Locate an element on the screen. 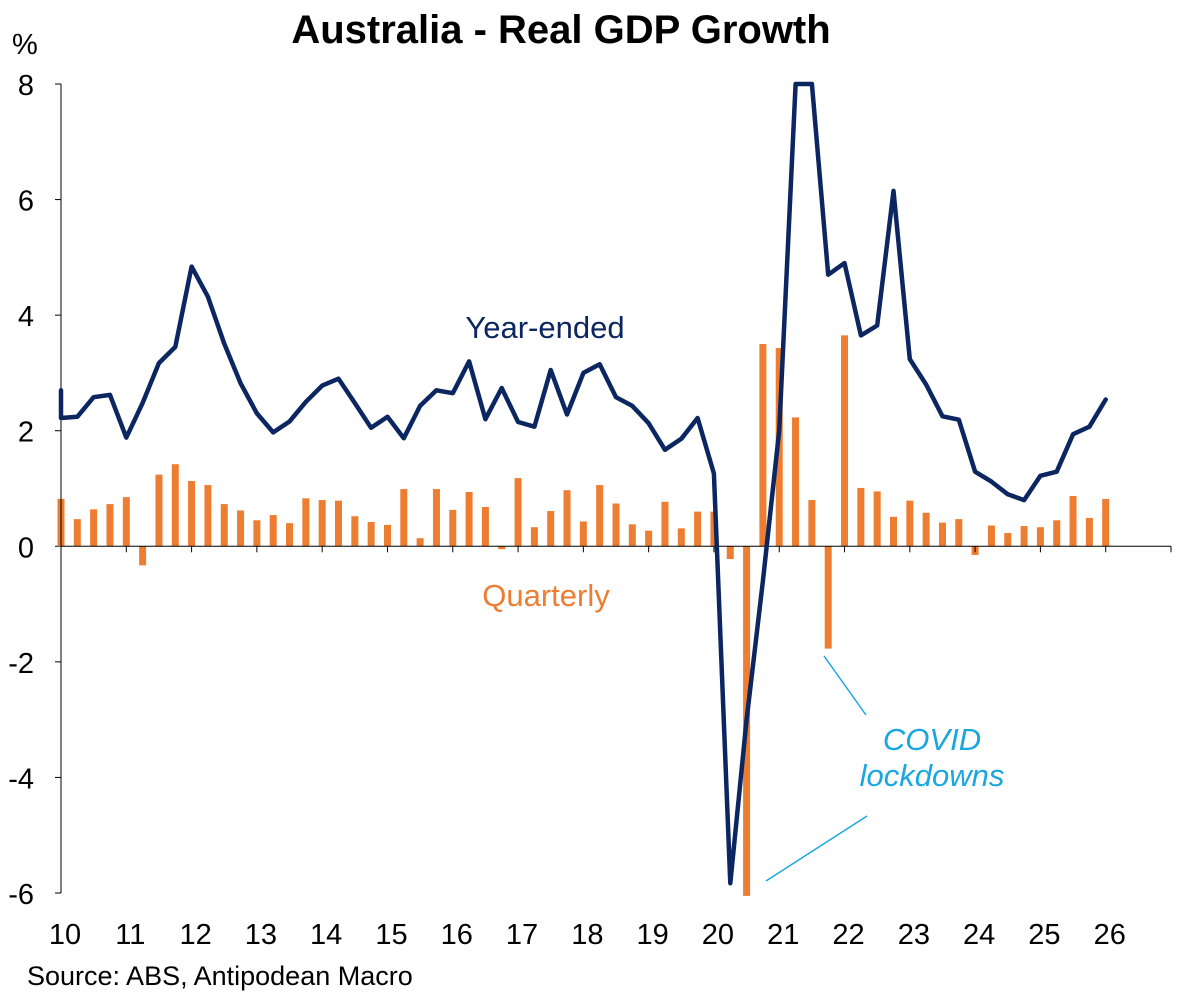  x-tick-label: 15 is located at coordinates (391, 935).